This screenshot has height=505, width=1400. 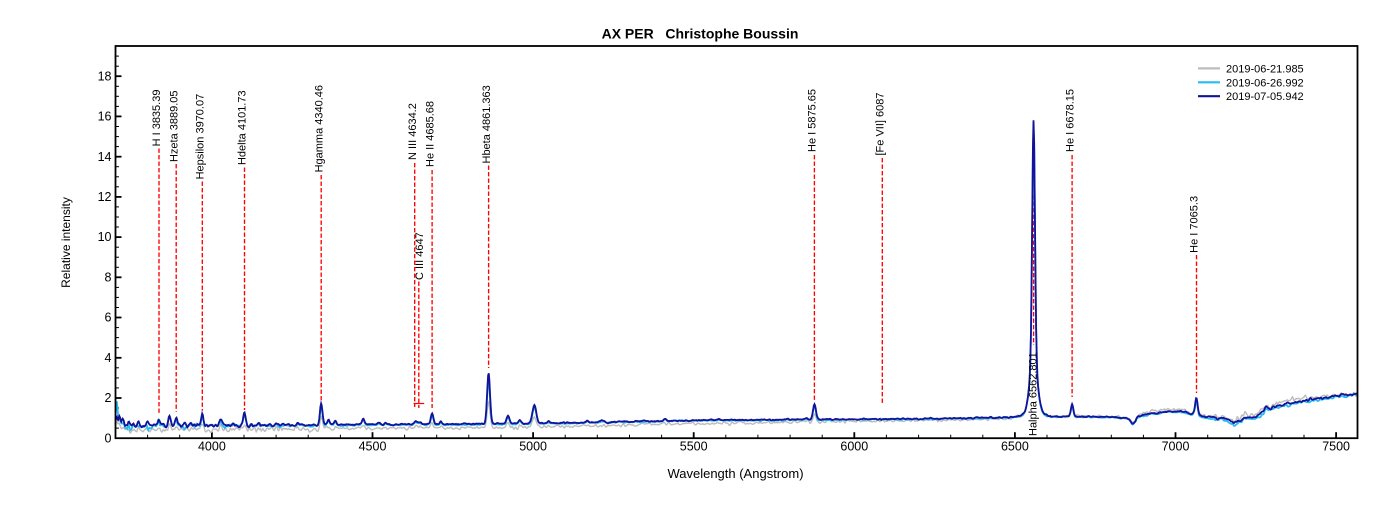 What do you see at coordinates (373, 447) in the screenshot?
I see `svg-text: 4500` at bounding box center [373, 447].